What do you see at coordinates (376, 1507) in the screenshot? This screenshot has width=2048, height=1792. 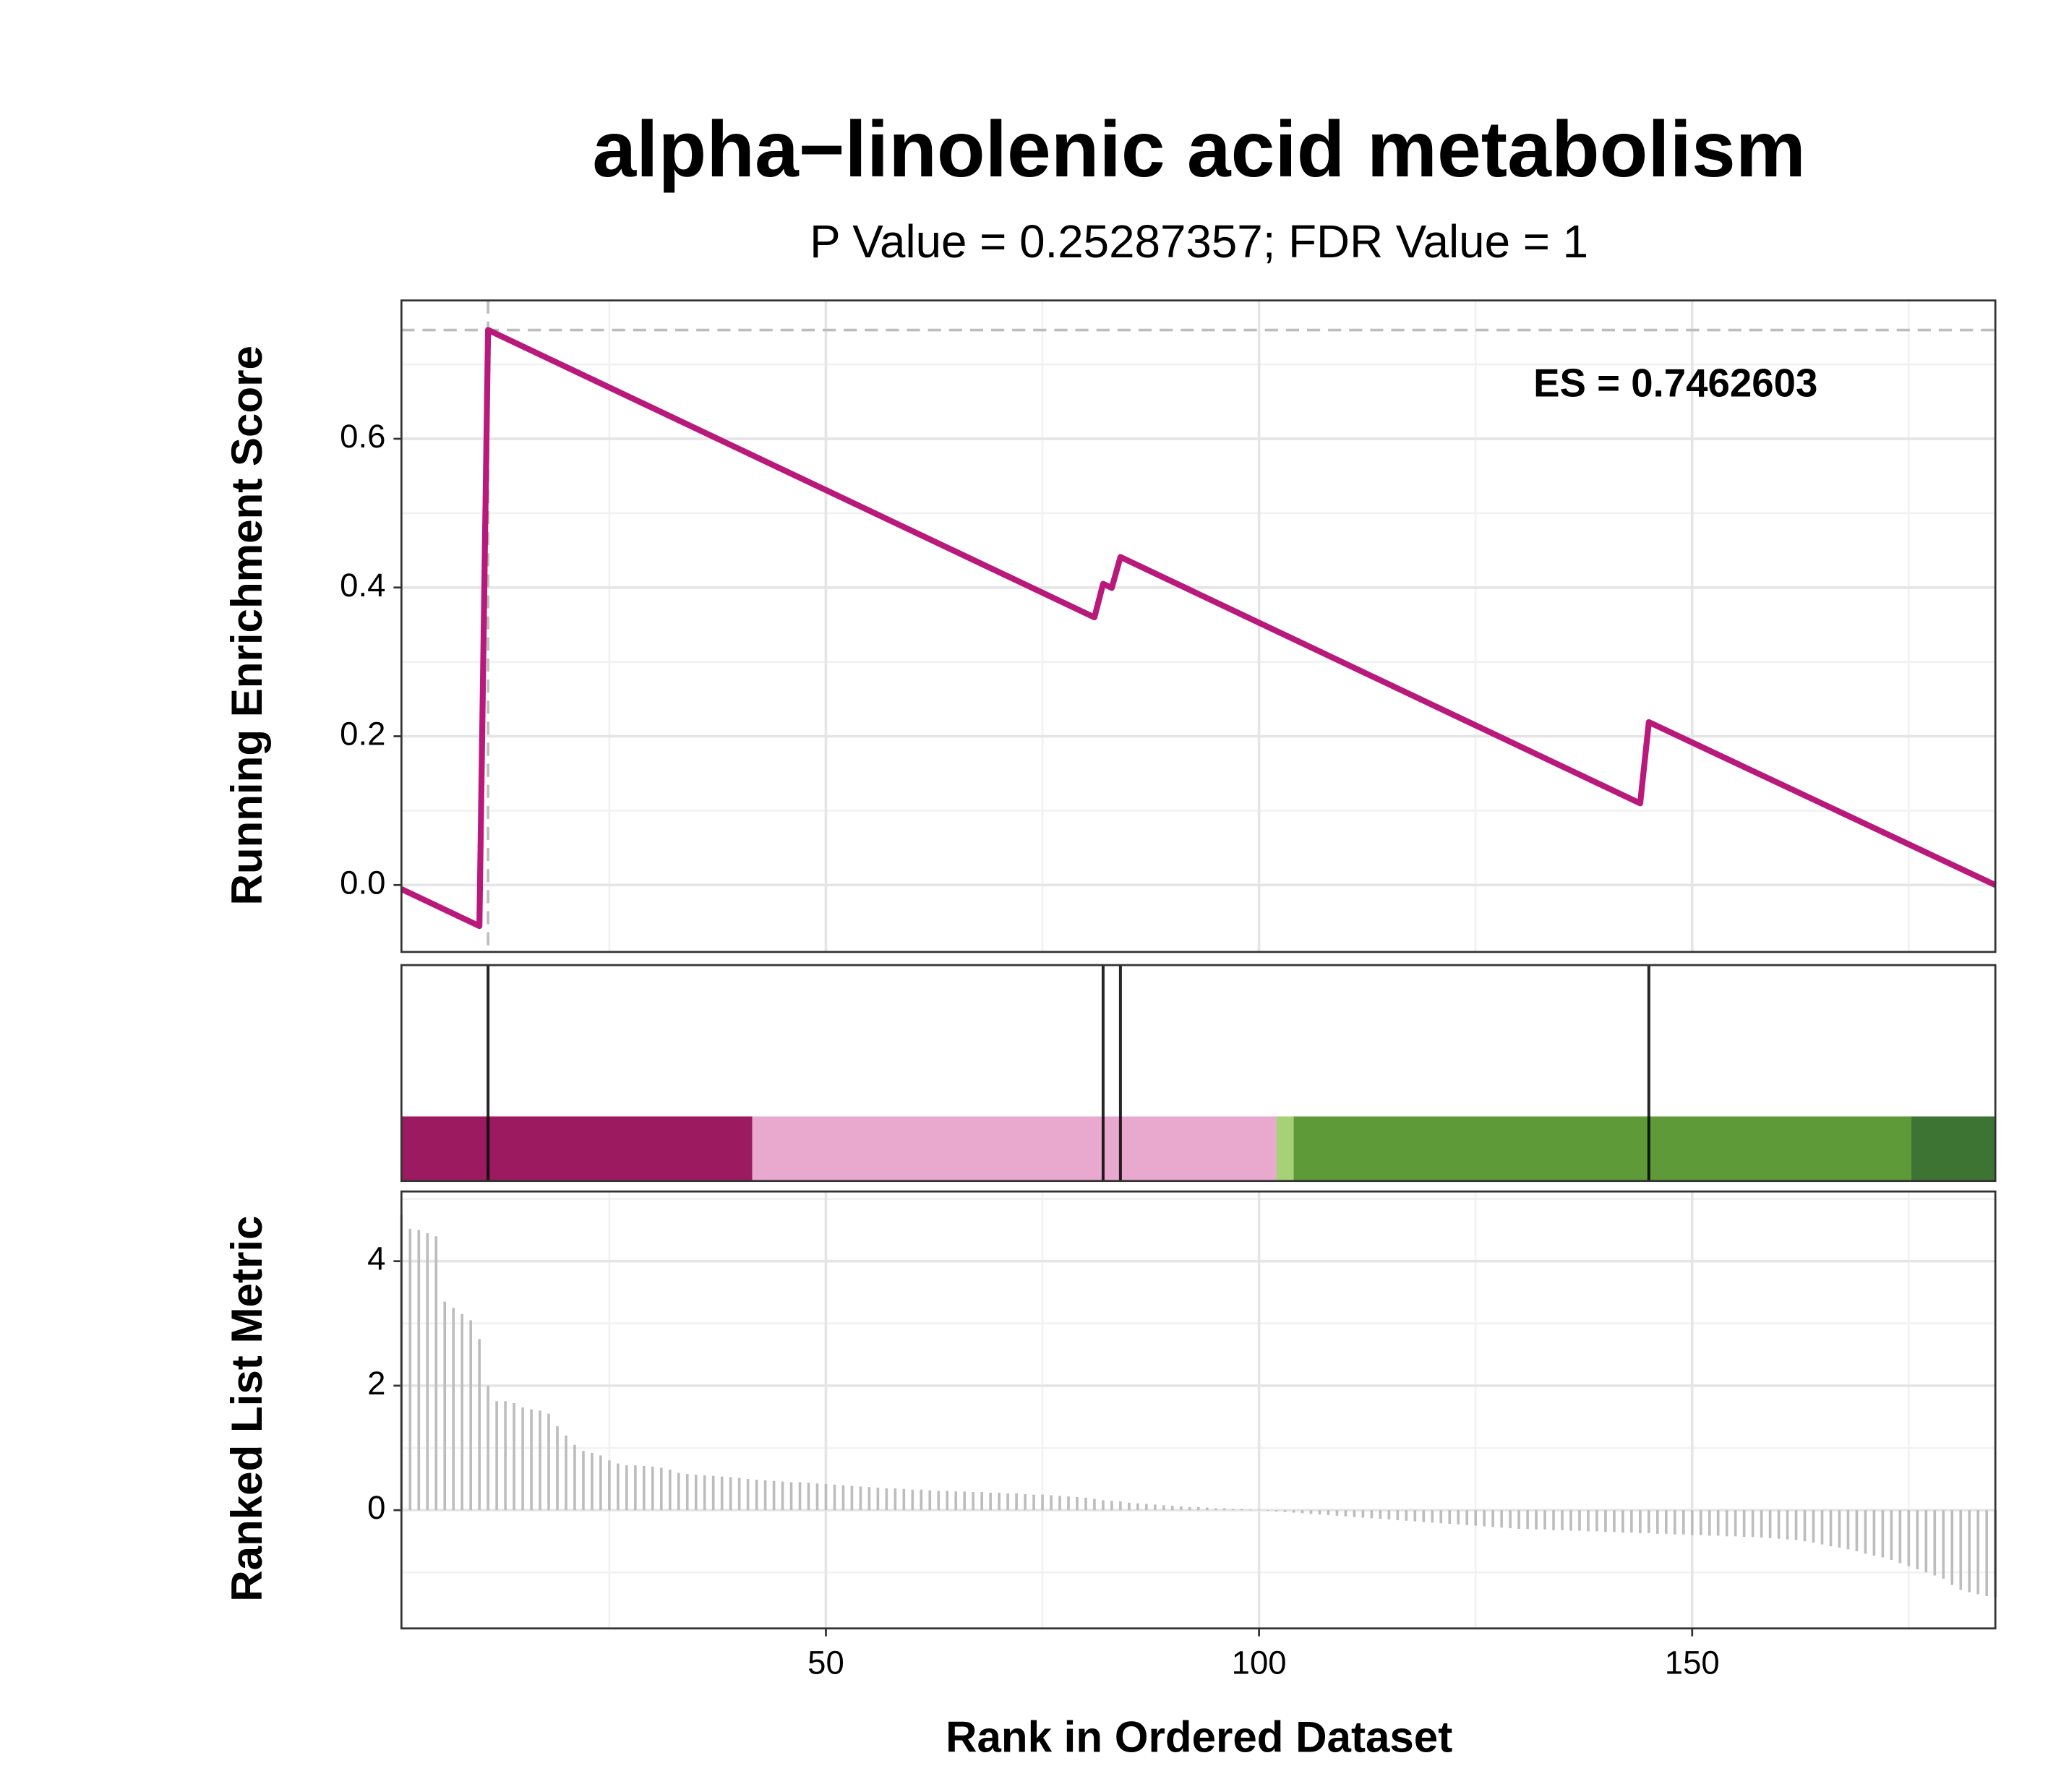 I see `y-tick-label: 0` at bounding box center [376, 1507].